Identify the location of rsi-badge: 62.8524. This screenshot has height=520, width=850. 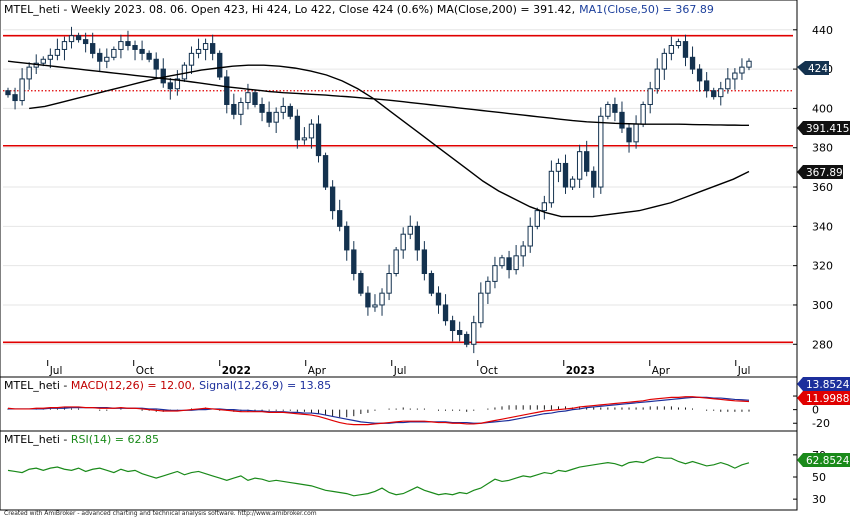
(823, 460).